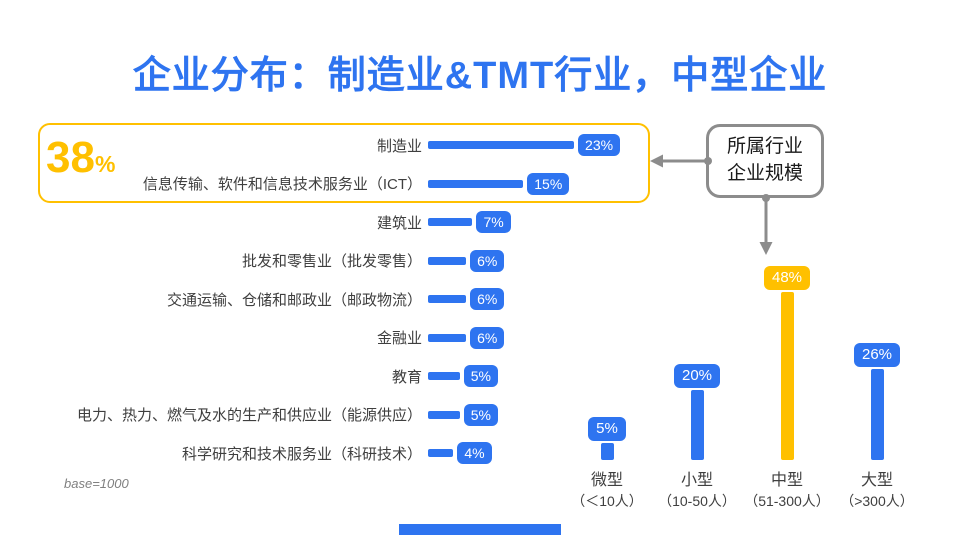 Image resolution: width=960 pixels, height=540 pixels. I want to click on industry-row: 信息传输、软件和信息技术服务业（ICT） 15%, so click(350, 184).